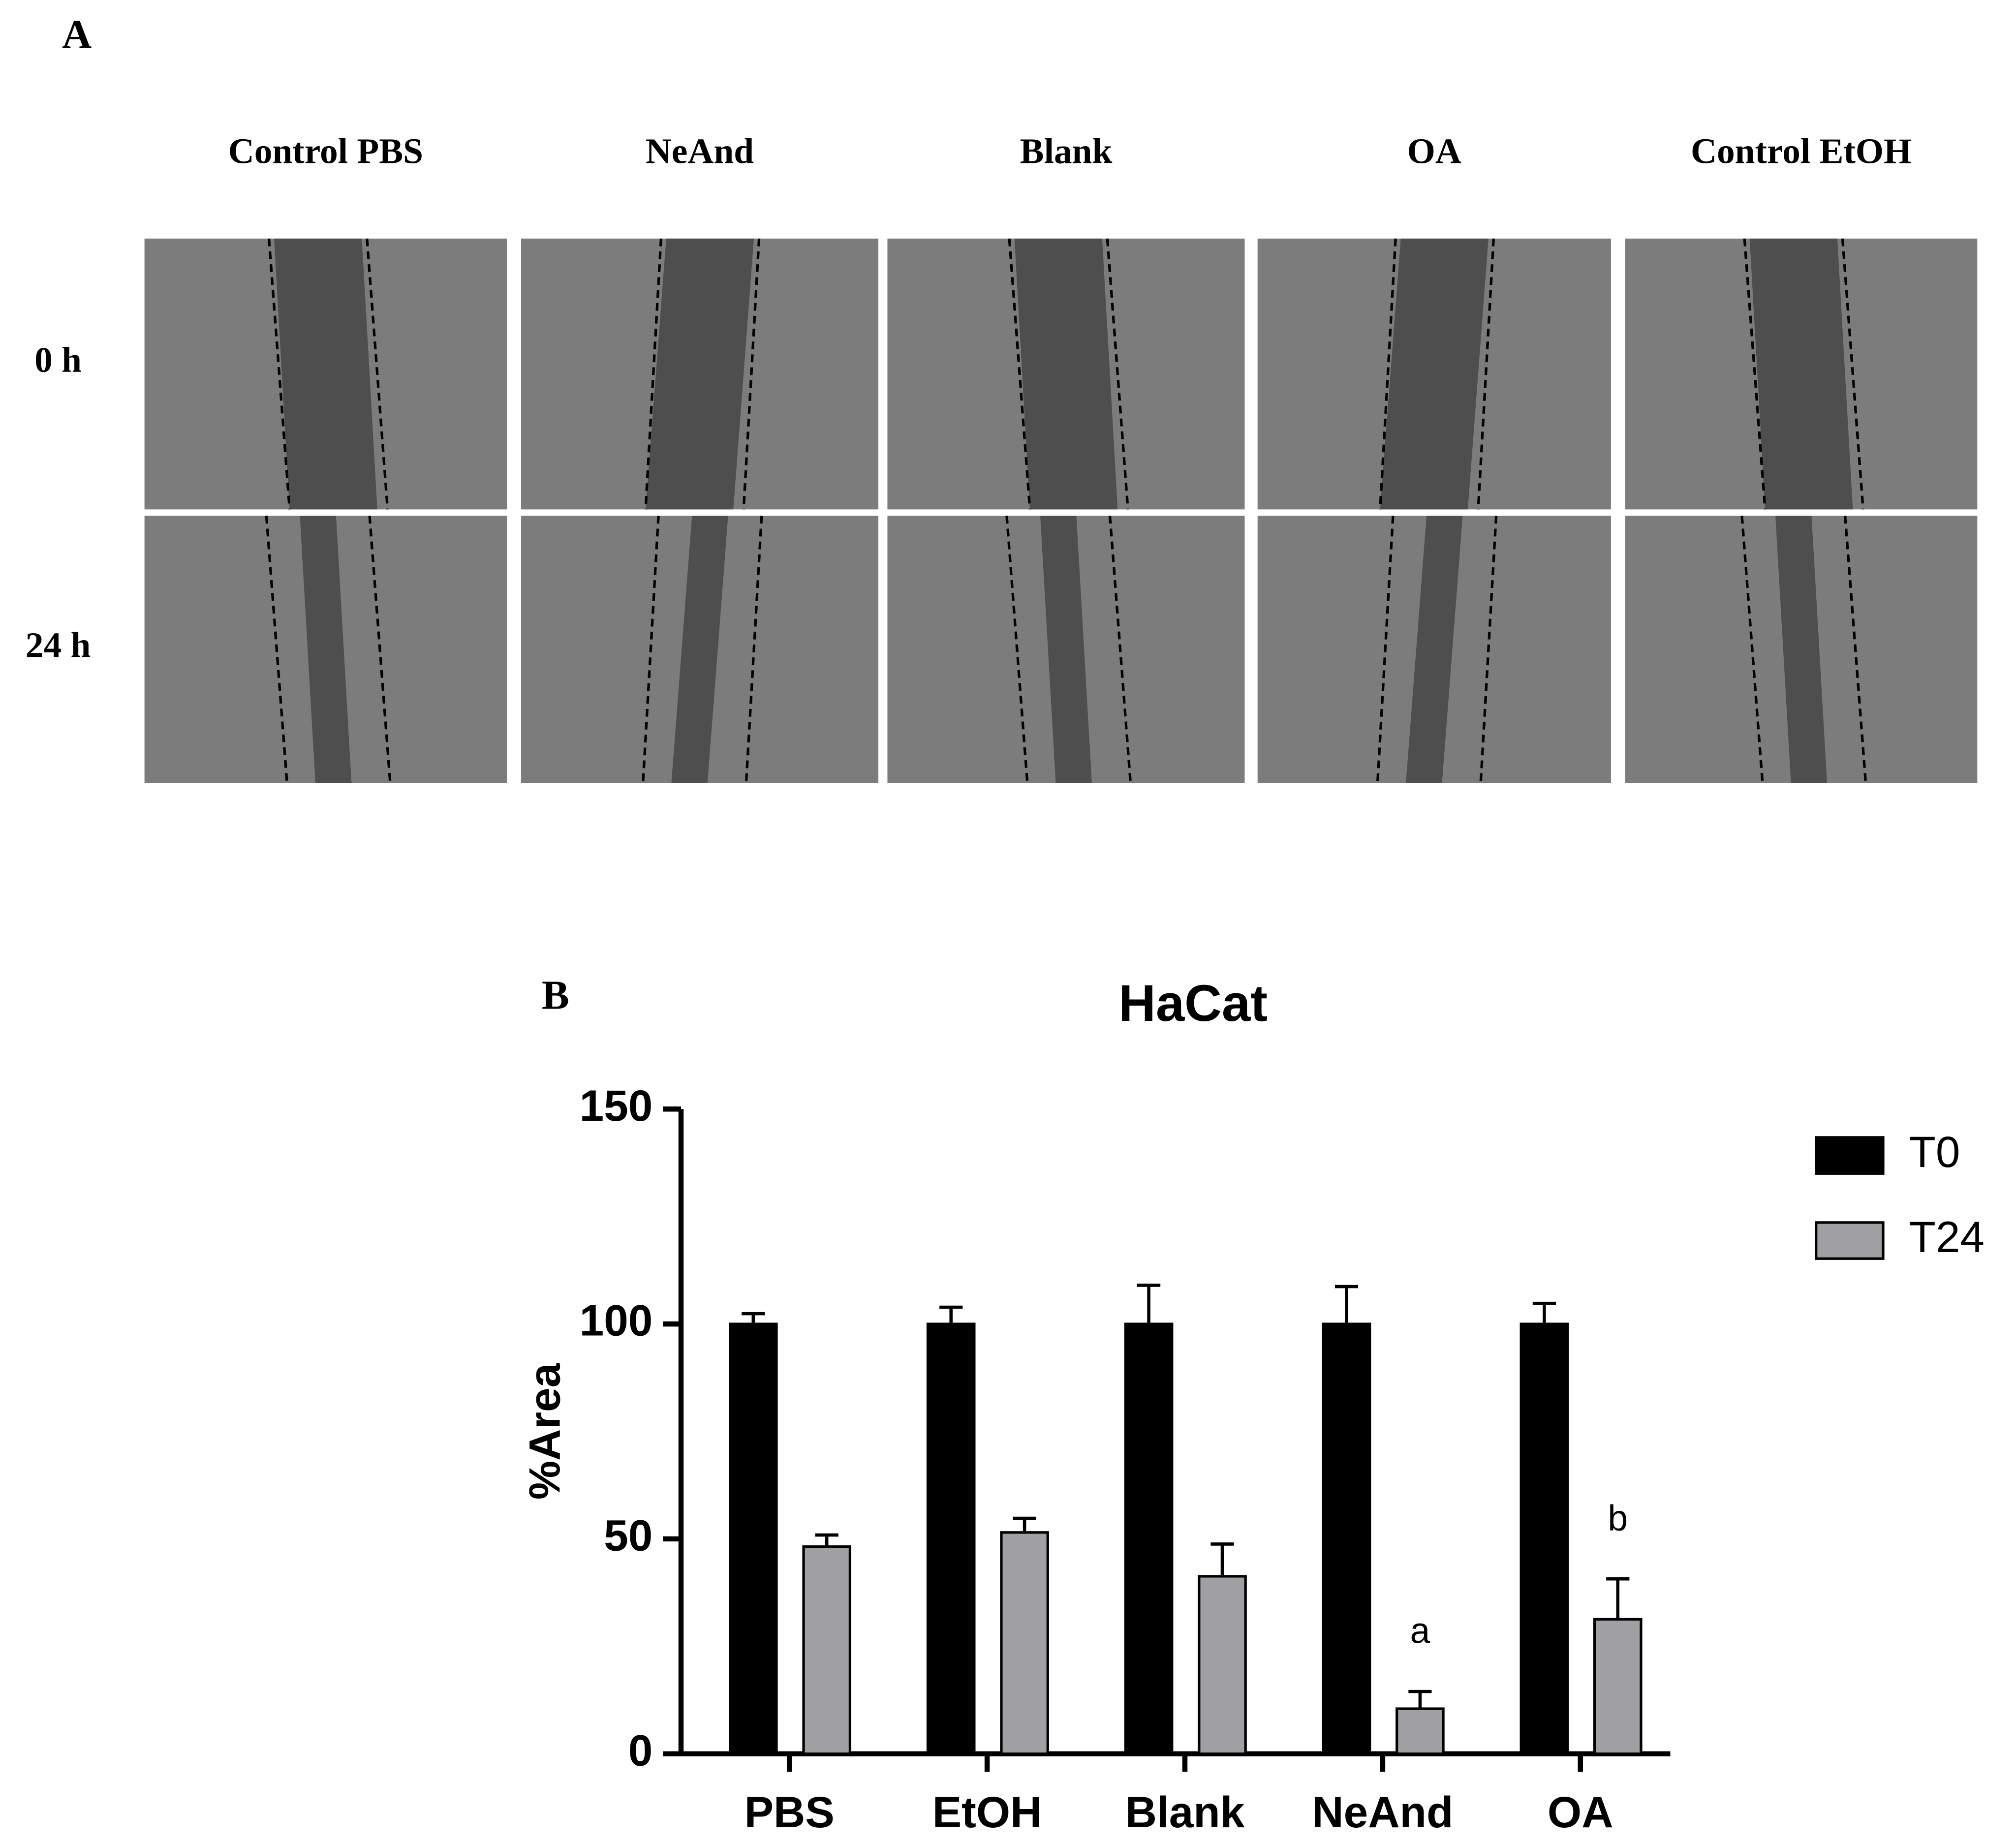 The image size is (2016, 1841). What do you see at coordinates (555, 996) in the screenshot?
I see `panel-label: B` at bounding box center [555, 996].